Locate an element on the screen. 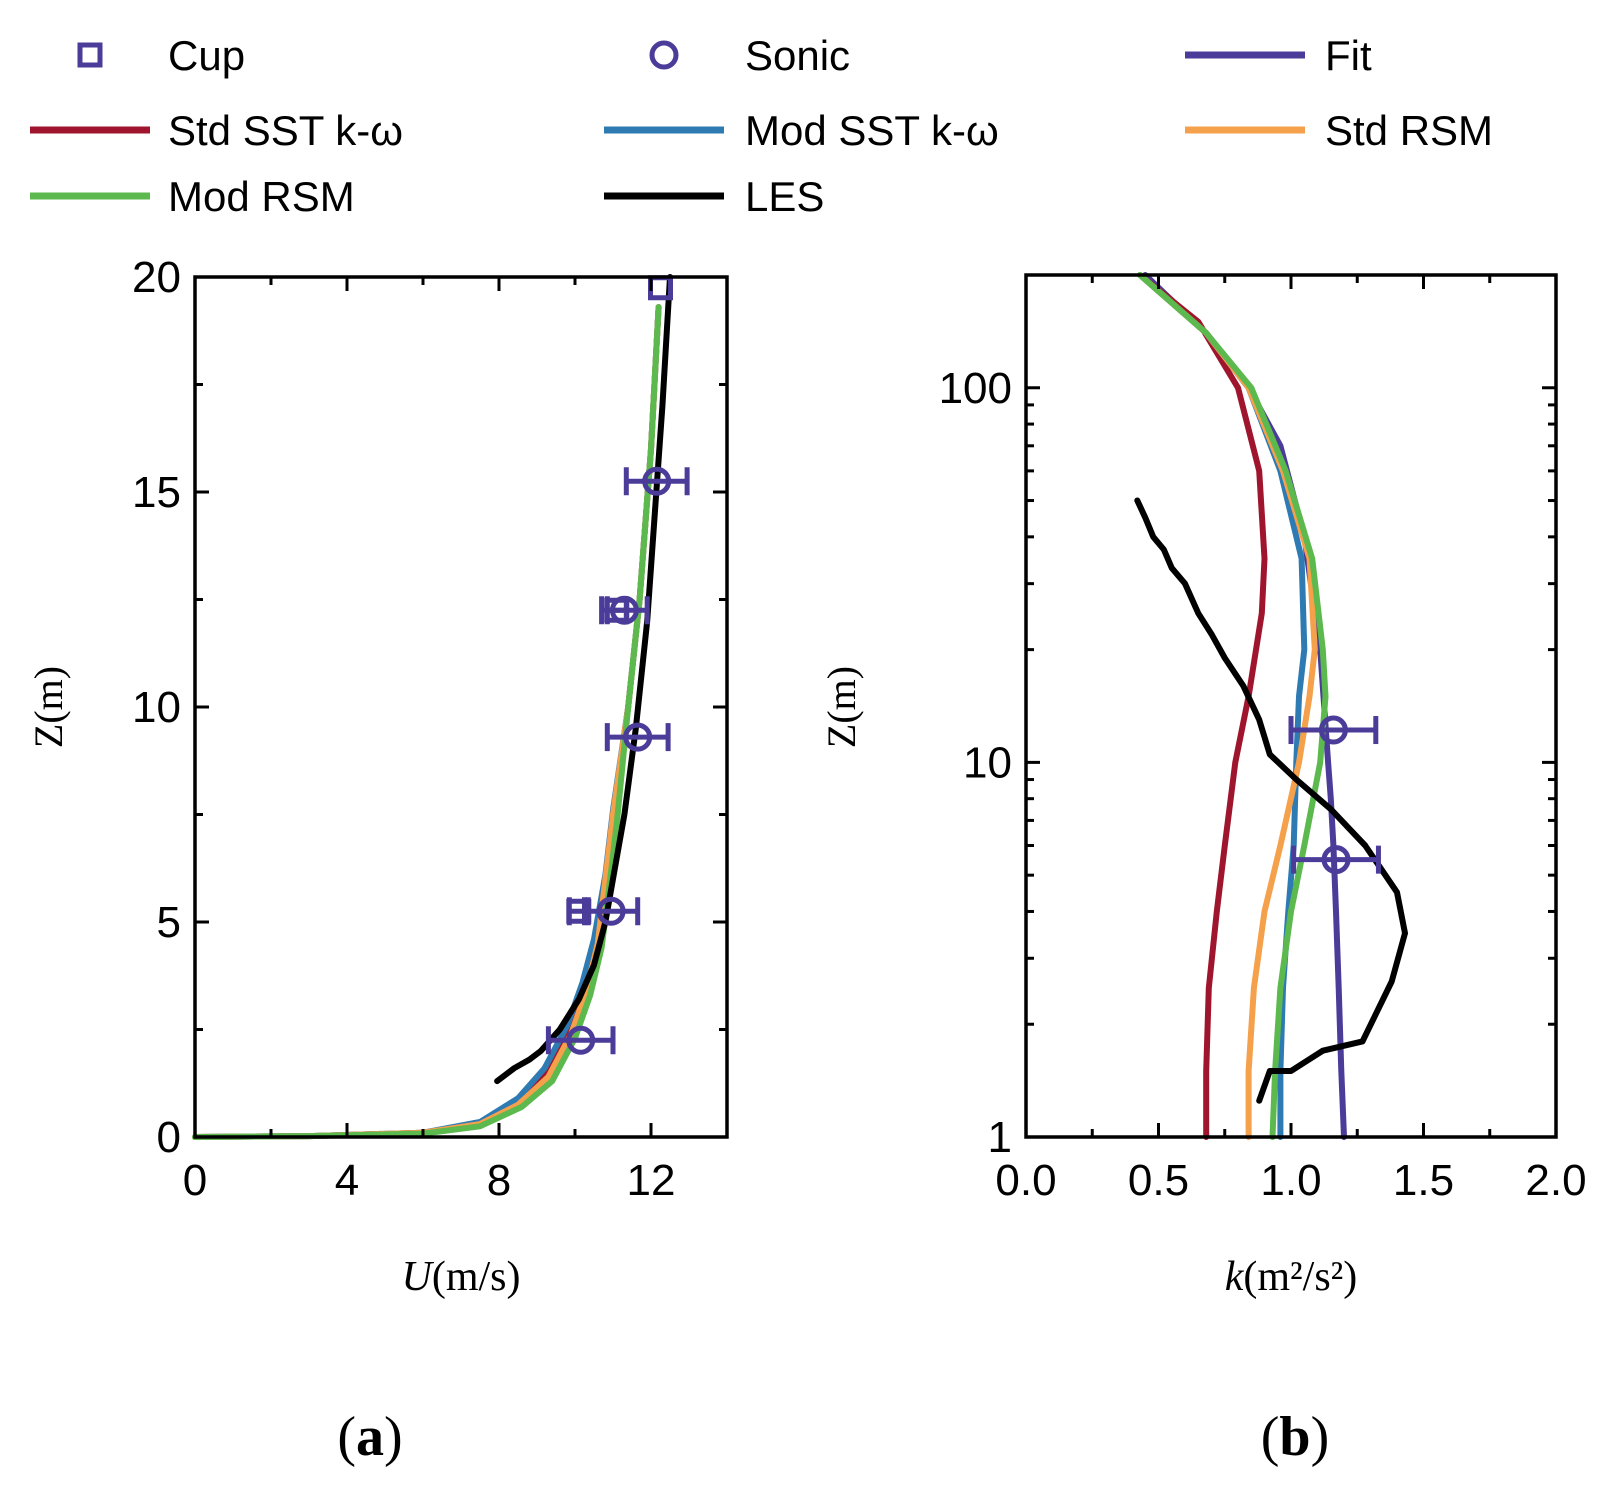 Image resolution: width=1620 pixels, height=1495 pixels. x-tick-label: 1.0 is located at coordinates (1290, 1180).